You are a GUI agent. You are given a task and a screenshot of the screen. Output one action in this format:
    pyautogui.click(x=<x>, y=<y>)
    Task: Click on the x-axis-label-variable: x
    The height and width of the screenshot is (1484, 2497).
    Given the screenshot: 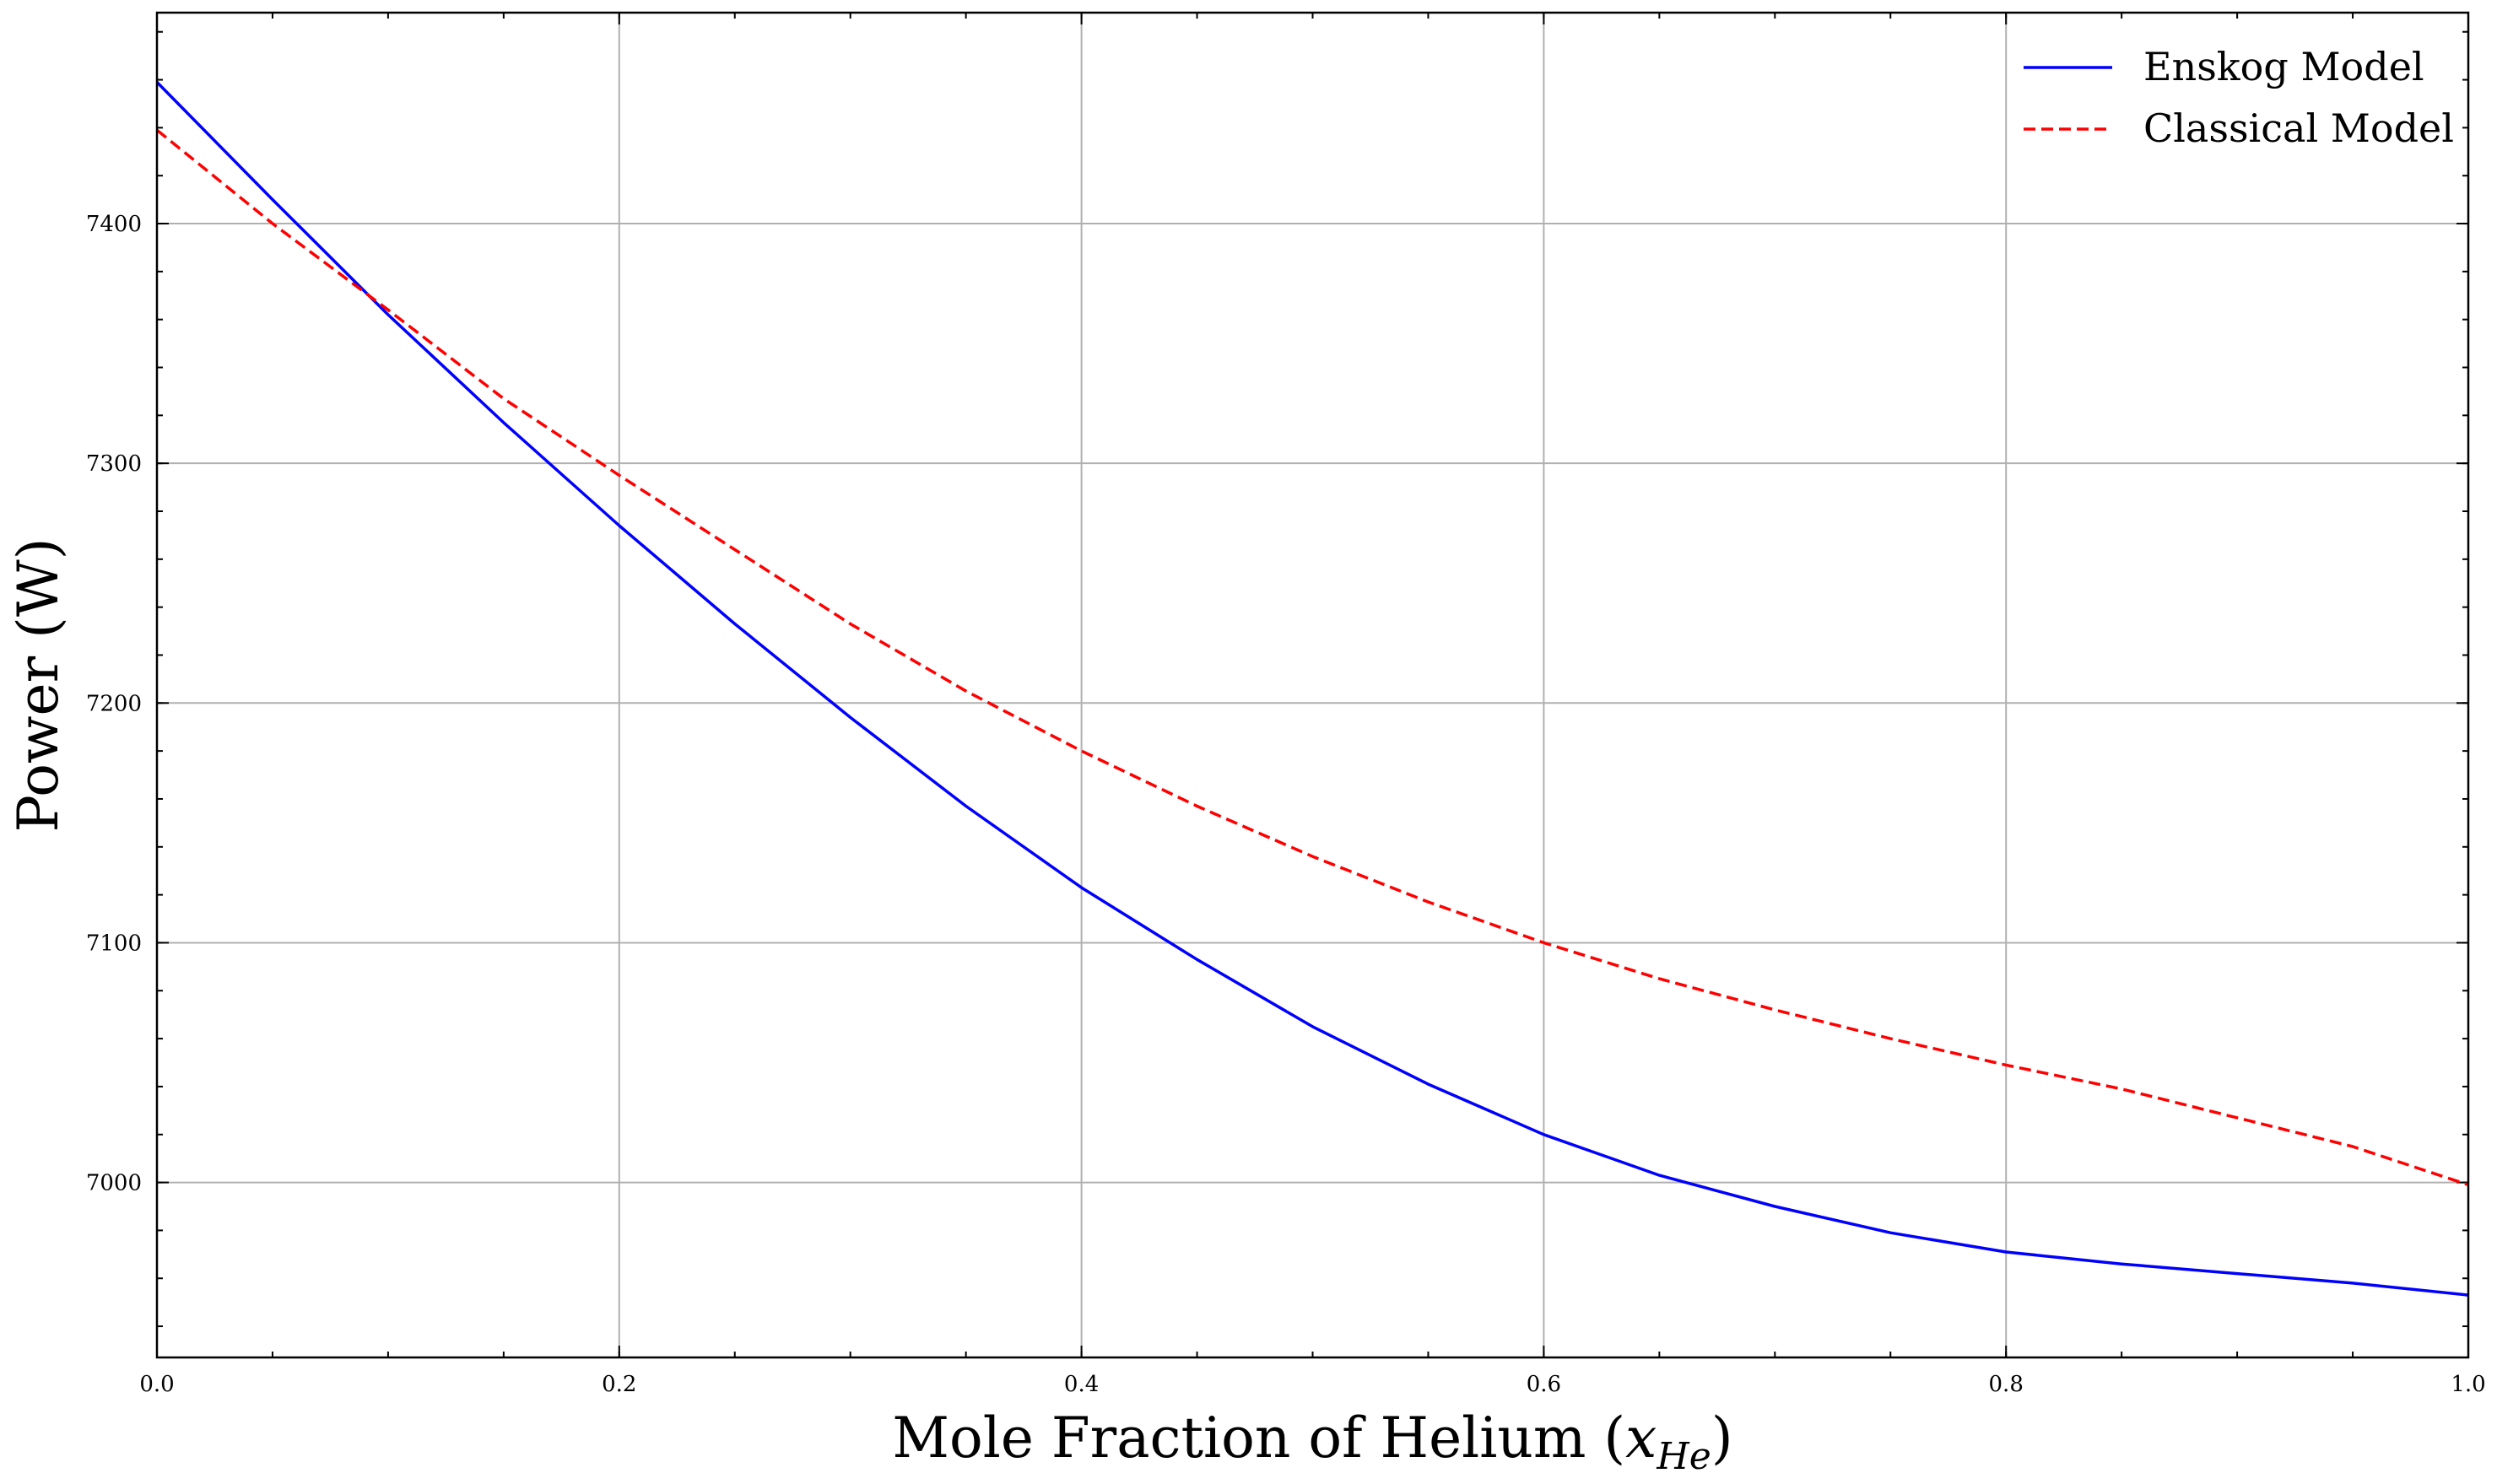 What is the action you would take?
    pyautogui.click(x=1641, y=1438)
    